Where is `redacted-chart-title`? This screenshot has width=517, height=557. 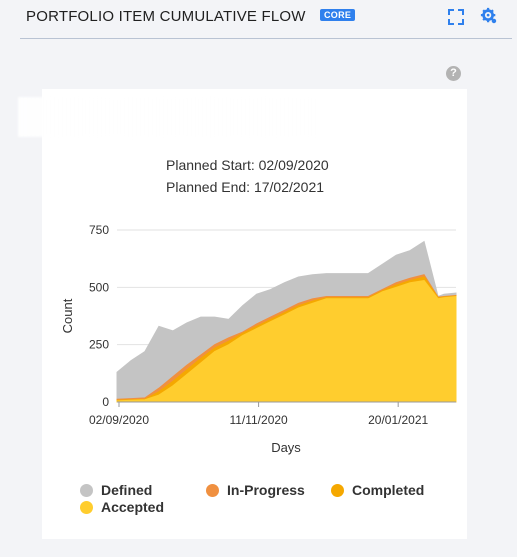 redacted-chart-title is located at coordinates (168, 117).